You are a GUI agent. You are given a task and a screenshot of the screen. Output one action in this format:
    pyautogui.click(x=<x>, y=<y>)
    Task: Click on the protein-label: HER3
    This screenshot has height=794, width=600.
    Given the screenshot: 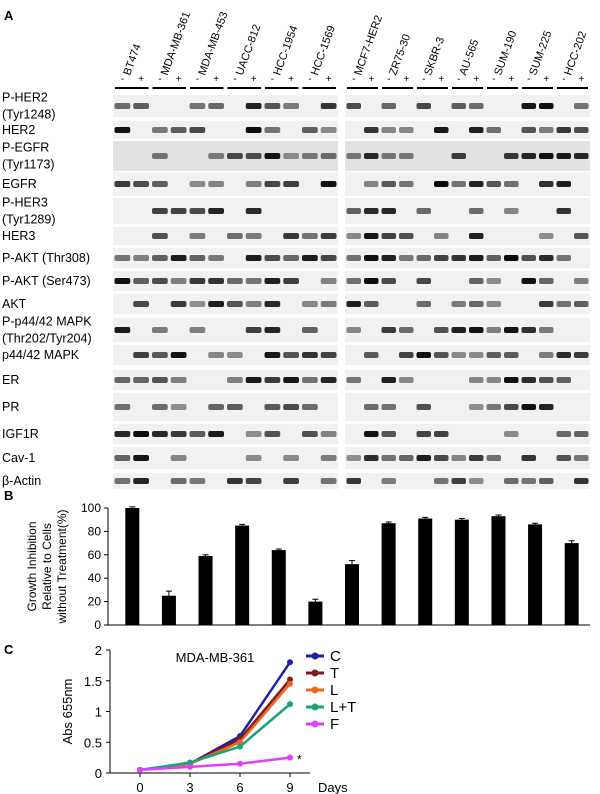 What is the action you would take?
    pyautogui.click(x=18, y=236)
    